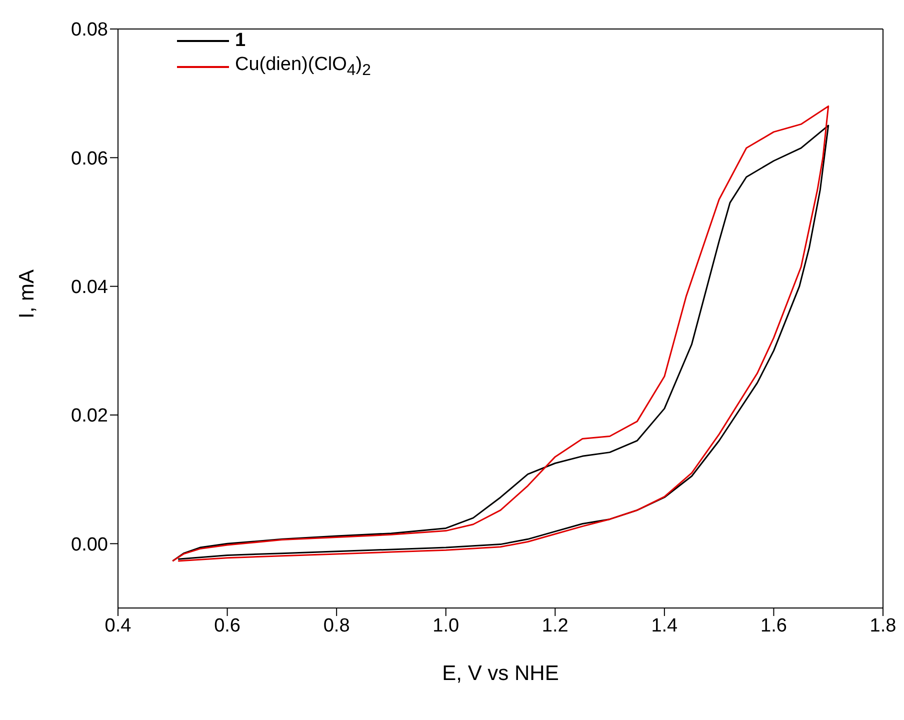 The width and height of the screenshot is (904, 720). I want to click on x-tick-label: 1.0, so click(446, 625).